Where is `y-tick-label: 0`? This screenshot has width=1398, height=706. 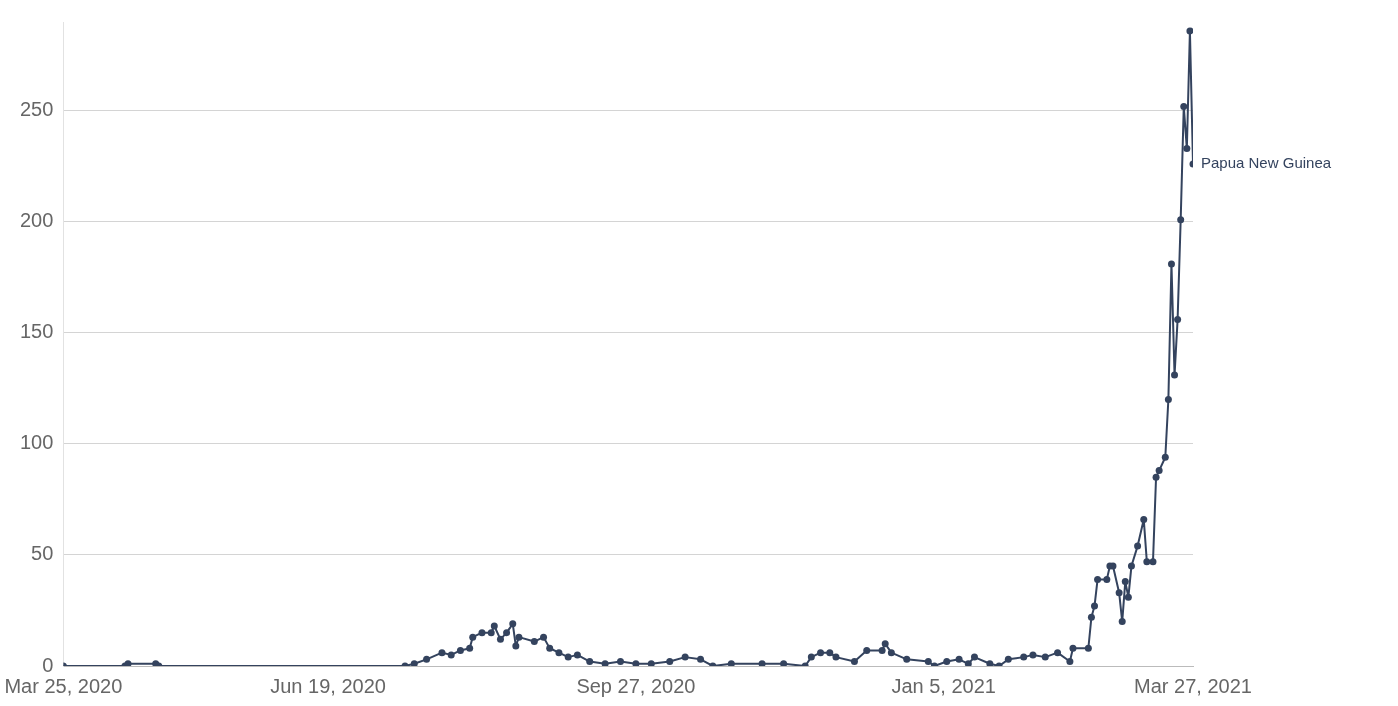 y-tick-label: 0 is located at coordinates (48, 664).